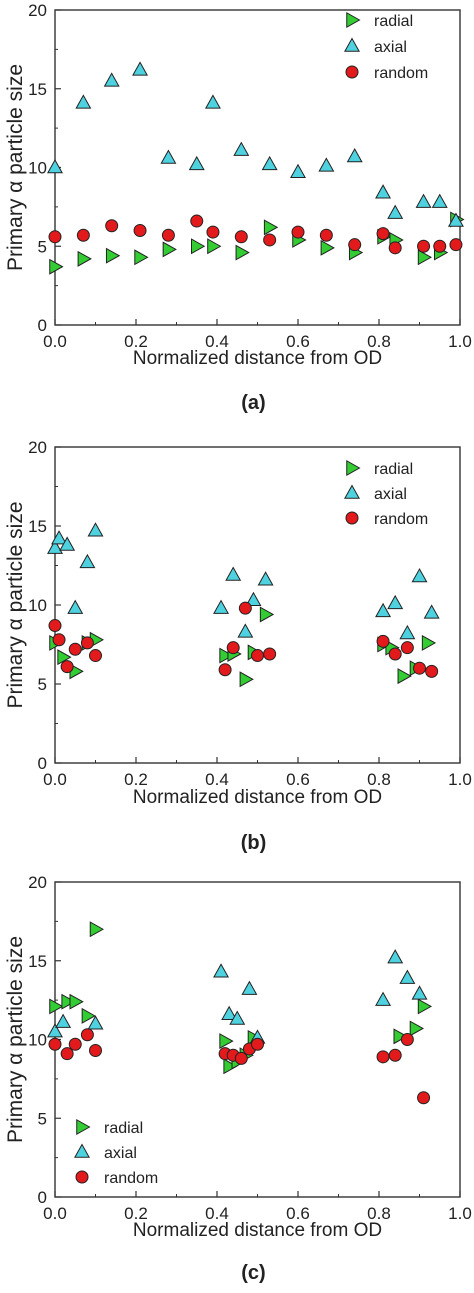  I want to click on series-axial, so click(243, 581).